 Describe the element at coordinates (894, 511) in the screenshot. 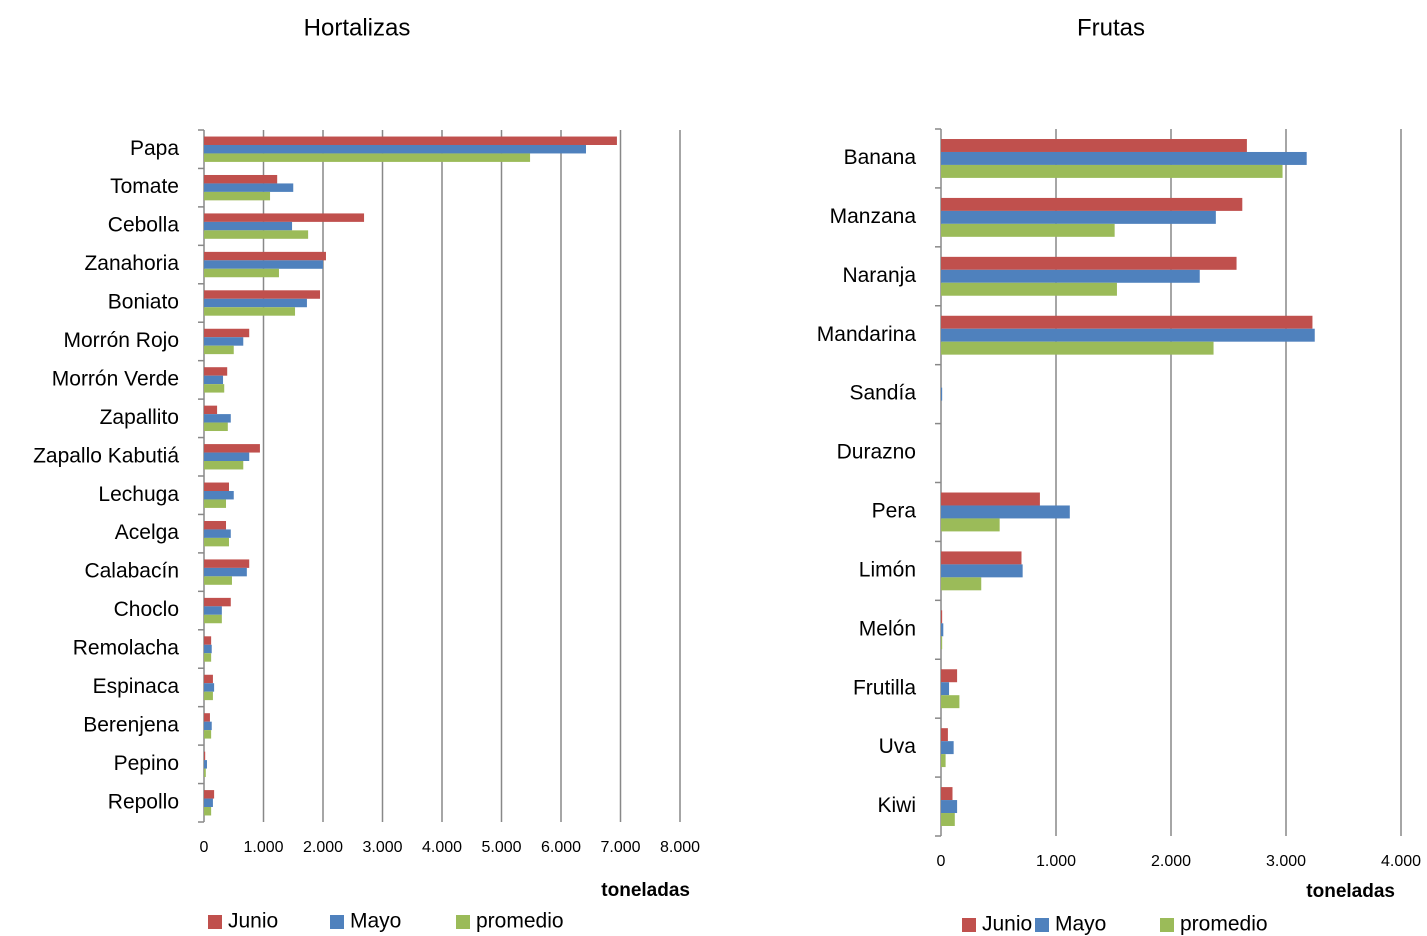

I see `category-label: Pera` at that location.